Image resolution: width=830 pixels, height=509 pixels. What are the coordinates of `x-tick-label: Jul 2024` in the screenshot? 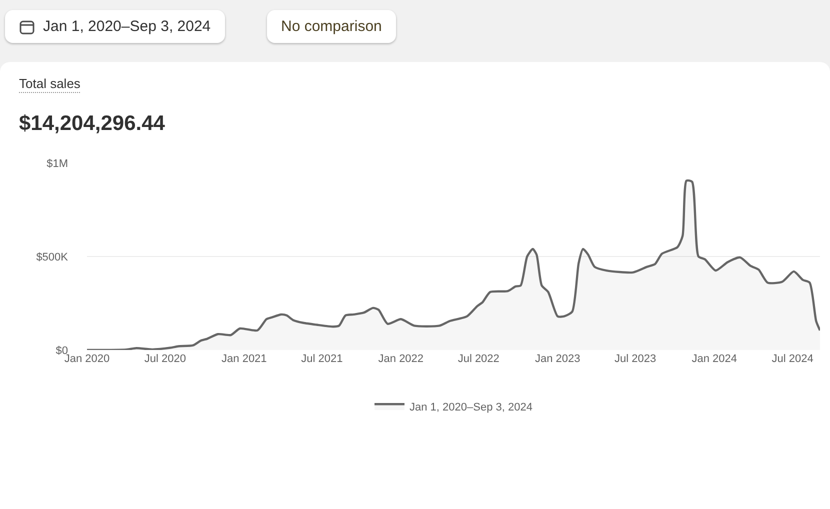 It's located at (793, 359).